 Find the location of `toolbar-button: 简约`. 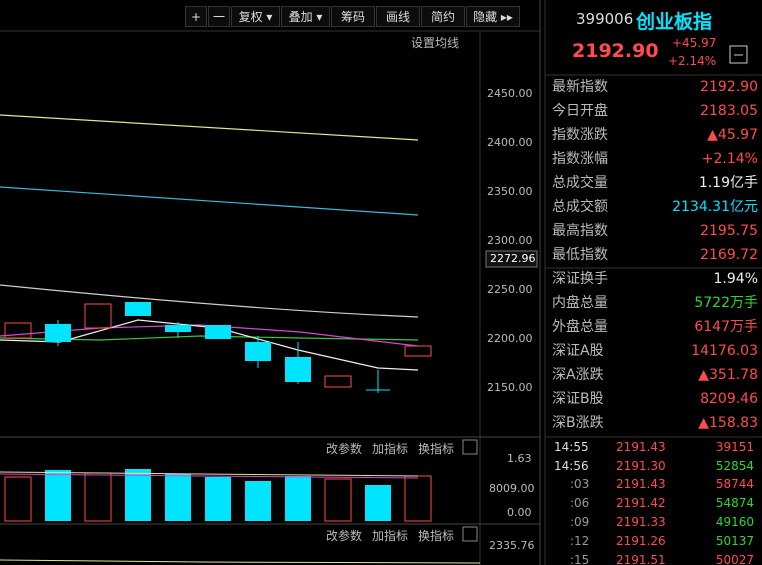

toolbar-button: 简约 is located at coordinates (443, 16).